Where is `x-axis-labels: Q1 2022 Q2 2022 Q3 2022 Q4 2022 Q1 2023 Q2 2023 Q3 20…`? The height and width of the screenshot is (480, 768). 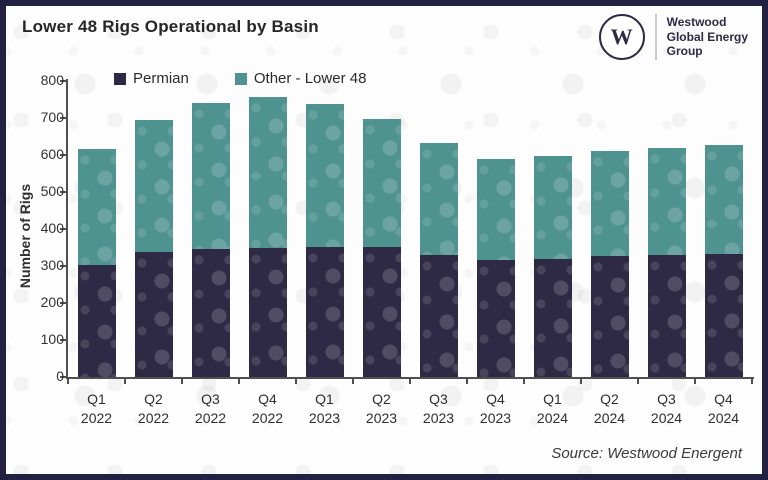 x-axis-labels: Q1 2022 Q2 2022 Q3 2022 Q4 2022 Q1 2023 Q2 2023 Q3 20… is located at coordinates (410, 409).